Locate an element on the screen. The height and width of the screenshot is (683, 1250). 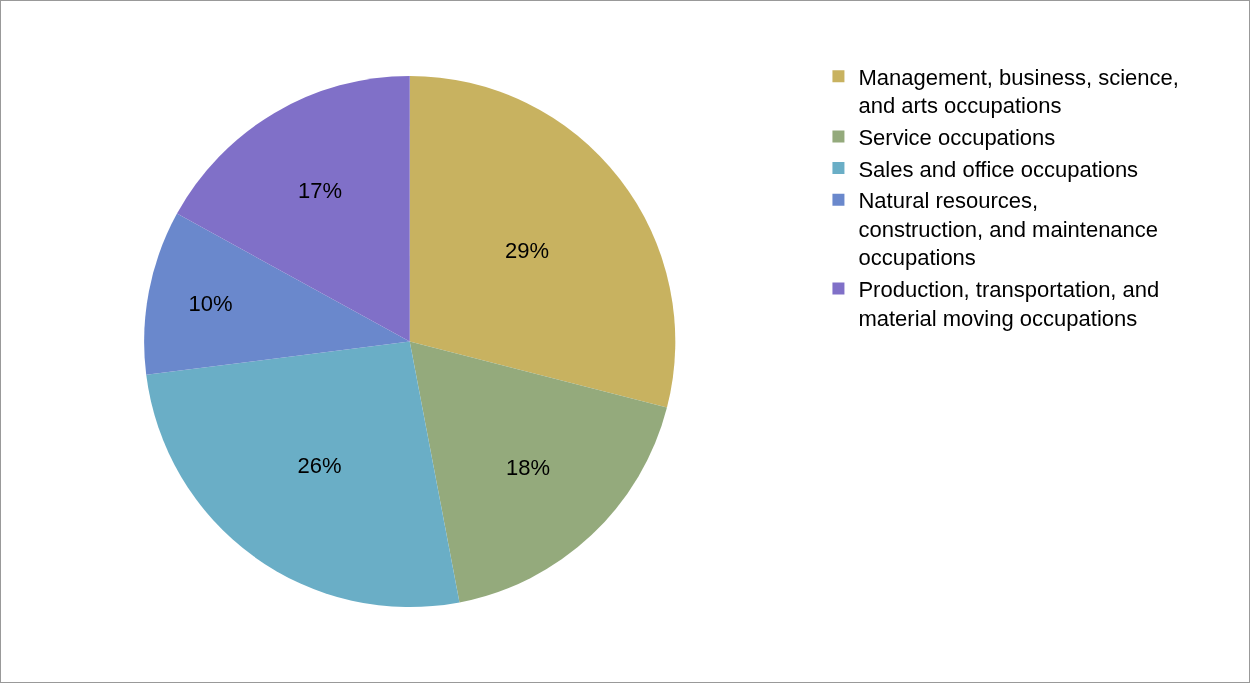
legend-label: Production, transportation, and material moving occupations is located at coordinates (1009, 304).